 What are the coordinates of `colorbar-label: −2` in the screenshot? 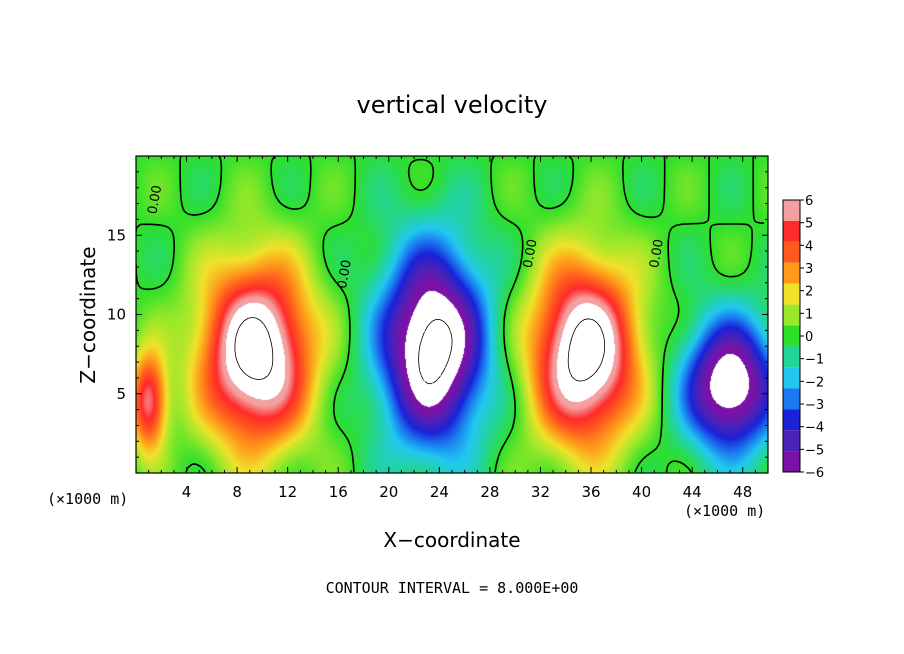 It's located at (814, 382).